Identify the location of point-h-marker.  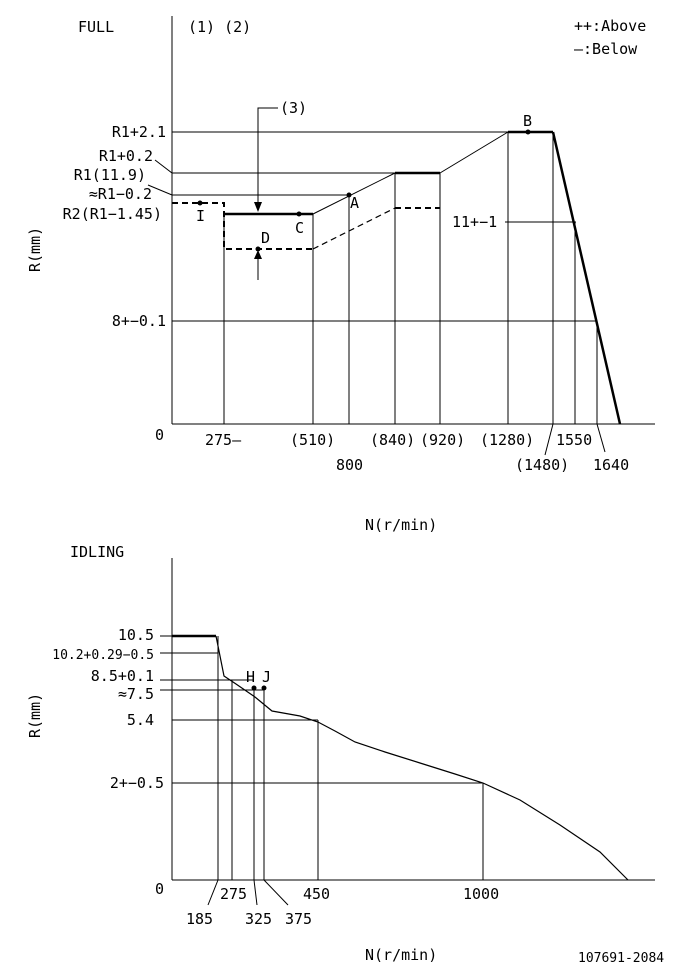
(254, 688).